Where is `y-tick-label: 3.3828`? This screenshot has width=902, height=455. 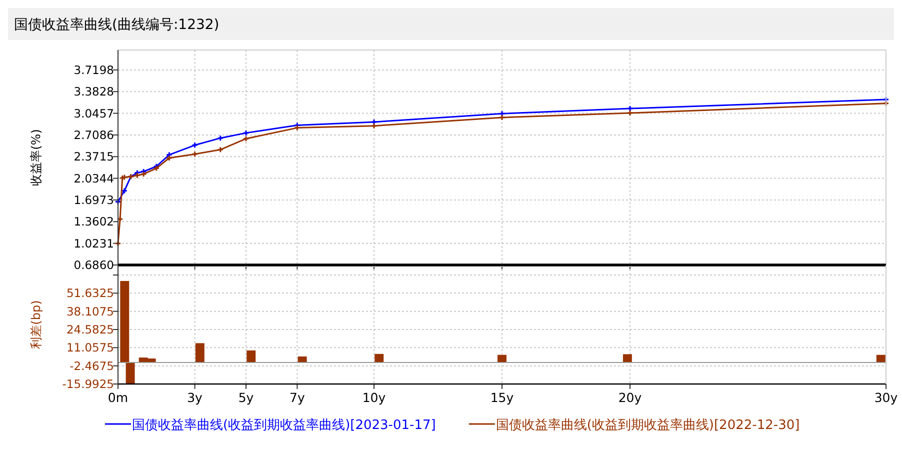
y-tick-label: 3.3828 is located at coordinates (94, 91).